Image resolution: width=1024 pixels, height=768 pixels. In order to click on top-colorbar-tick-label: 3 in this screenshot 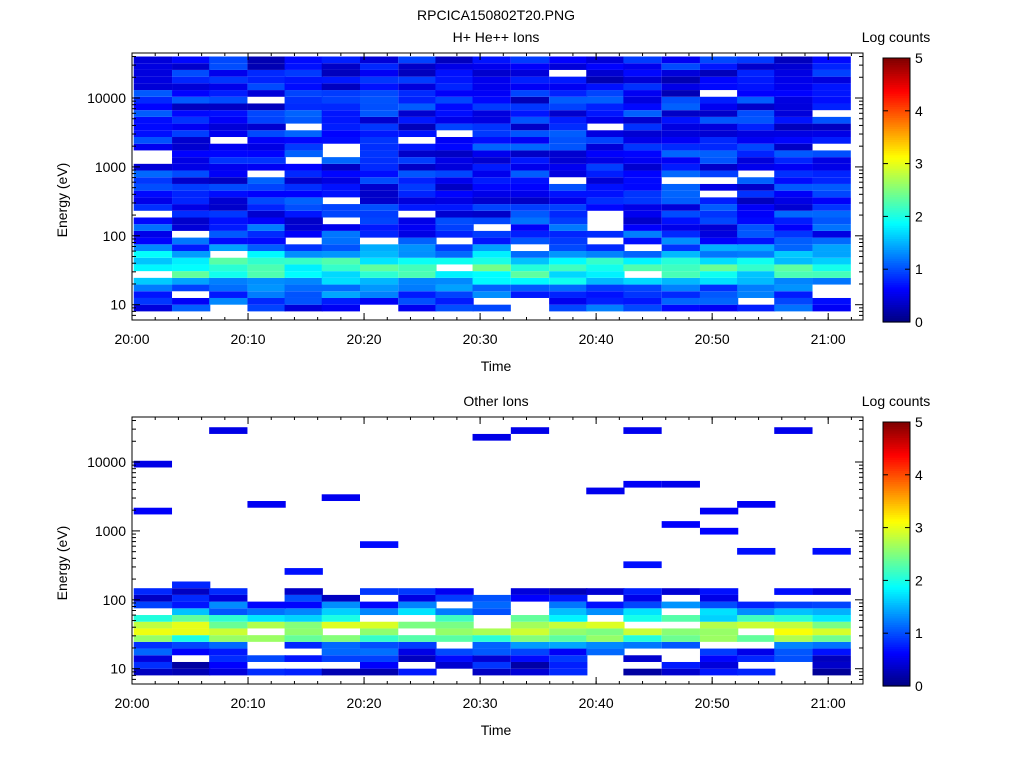, I will do `click(919, 164)`.